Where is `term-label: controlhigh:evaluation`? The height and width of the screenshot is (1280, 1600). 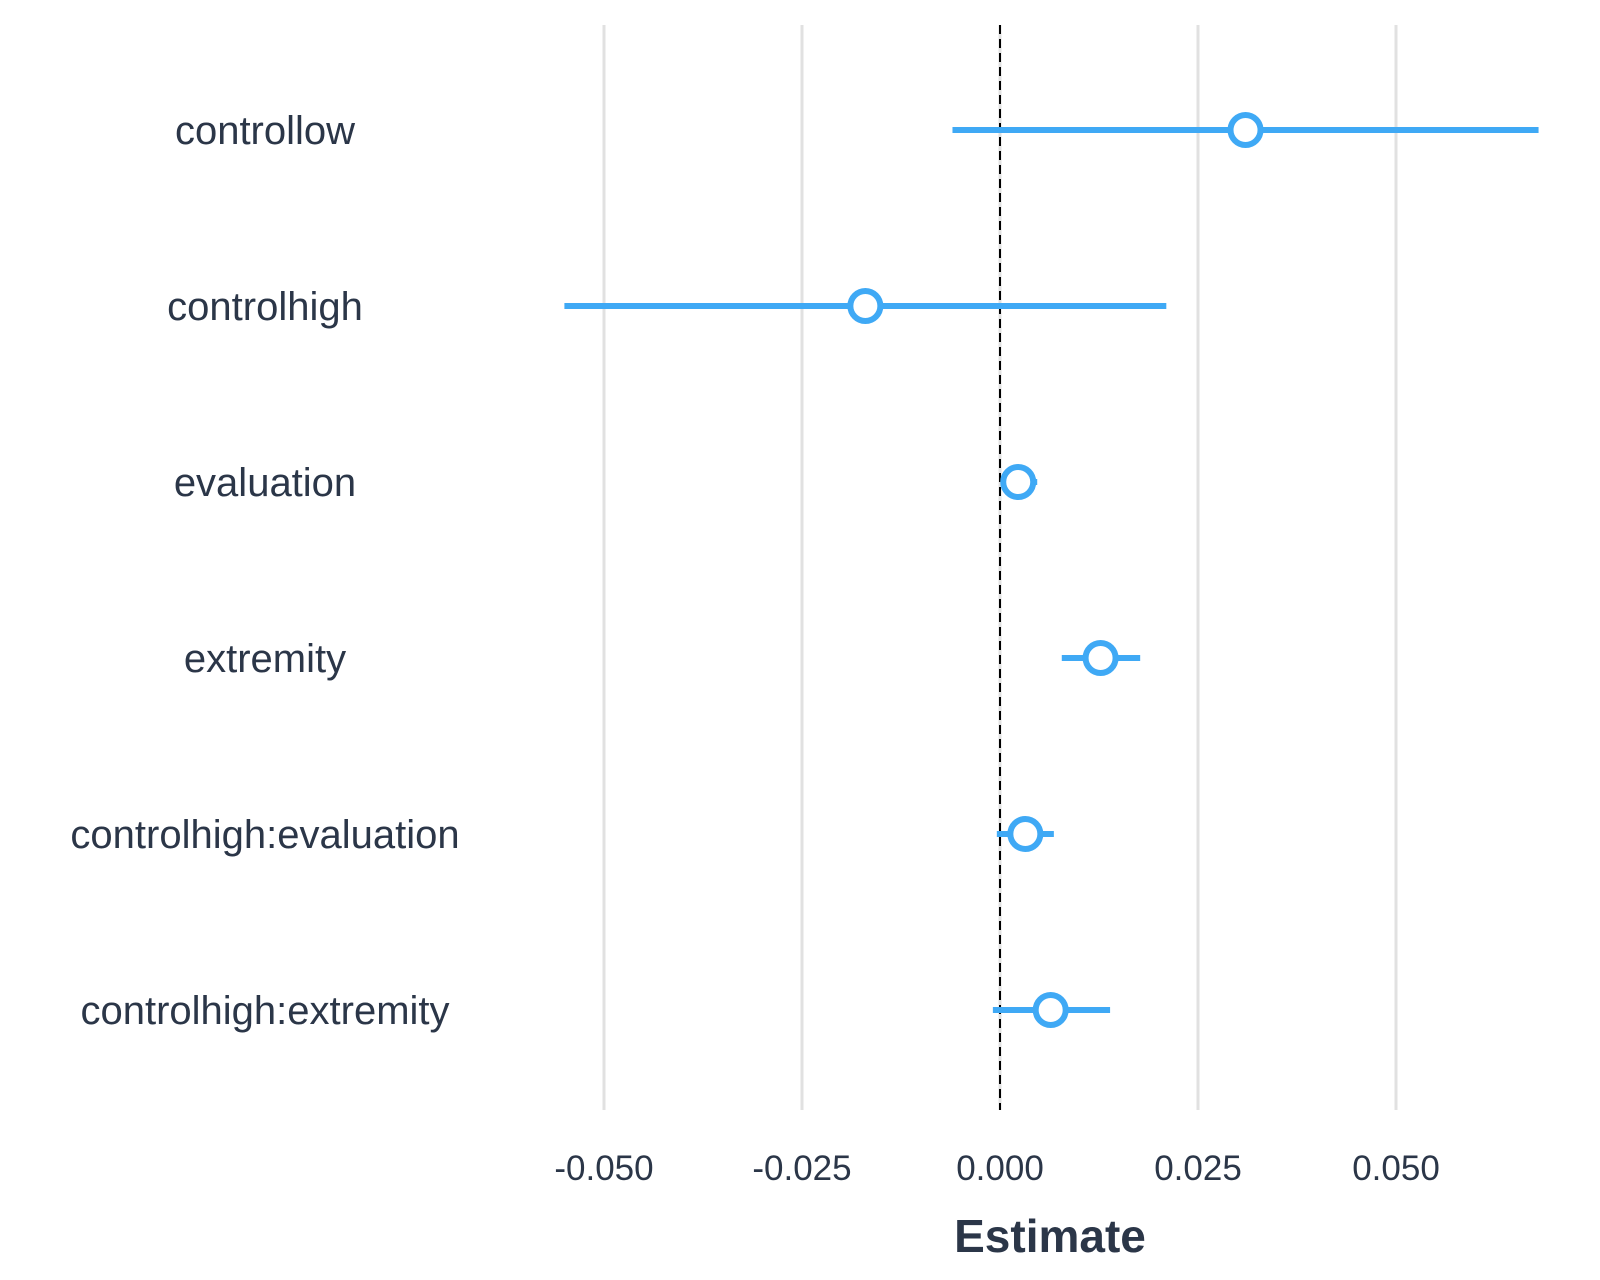
term-label: controlhigh:evaluation is located at coordinates (264, 835).